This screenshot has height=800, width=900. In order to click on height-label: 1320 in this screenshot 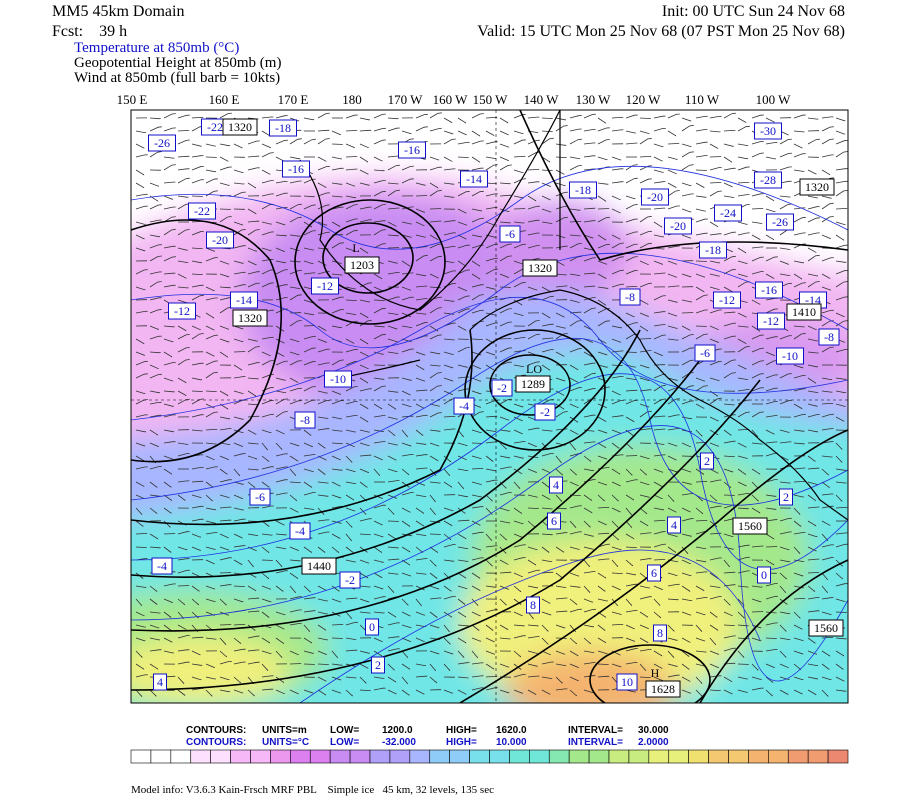, I will do `click(540, 268)`.